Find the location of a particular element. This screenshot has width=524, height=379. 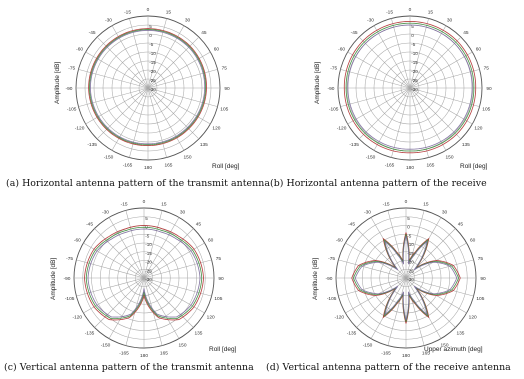

angle-tick-label: 150 is located at coordinates (187, 157).